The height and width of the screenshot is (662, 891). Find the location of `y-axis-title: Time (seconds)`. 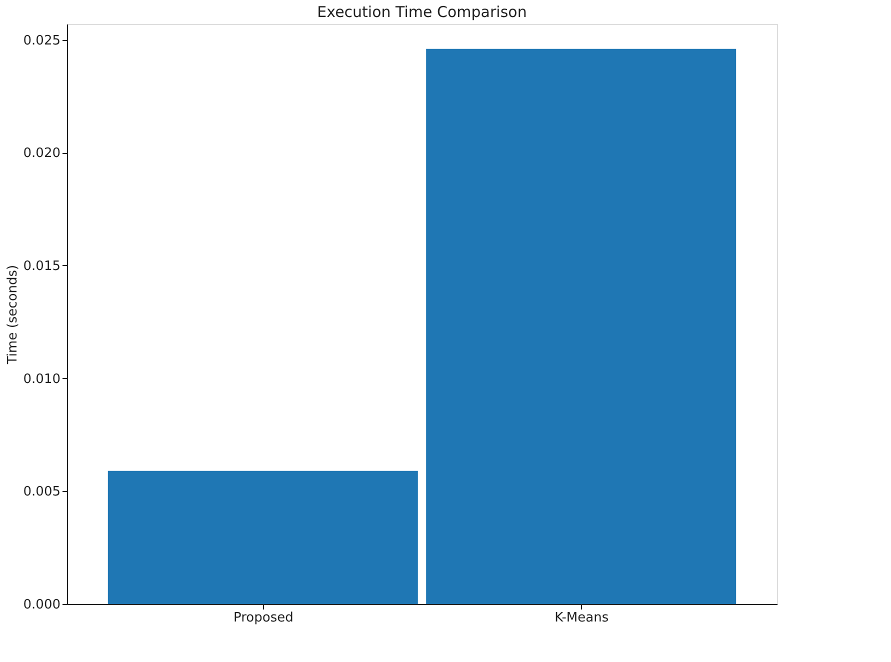

y-axis-title: Time (seconds) is located at coordinates (12, 315).